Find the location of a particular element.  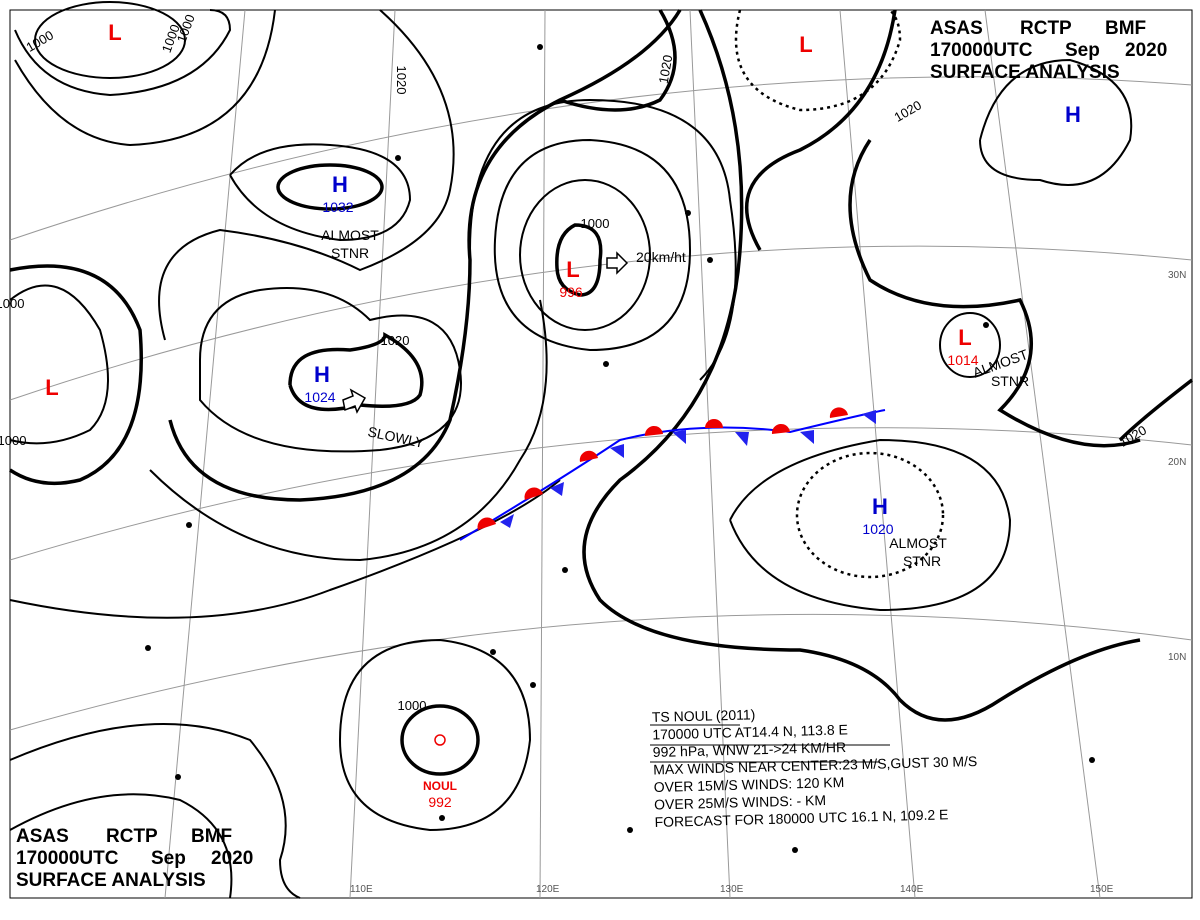

center-pressure: 992 is located at coordinates (440, 802).